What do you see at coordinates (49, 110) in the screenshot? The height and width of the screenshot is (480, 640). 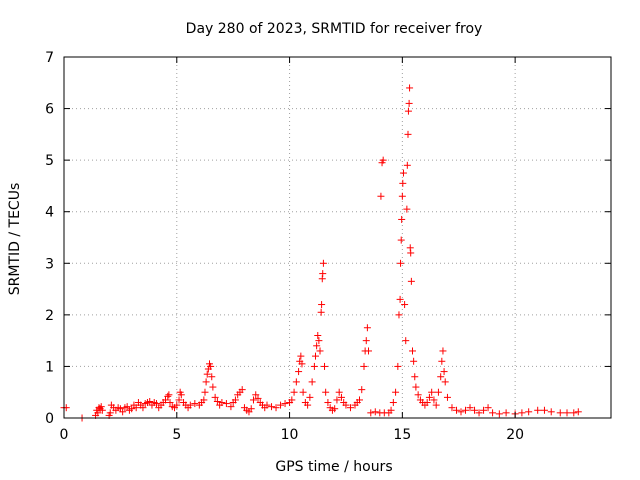 I see `y-tick-label: 6` at bounding box center [49, 110].